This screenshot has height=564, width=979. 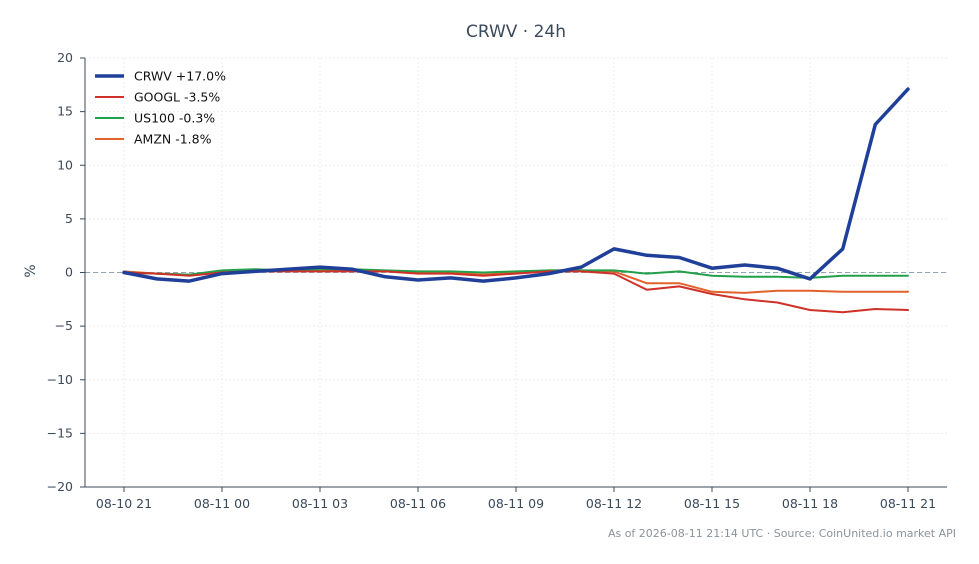 I want to click on y-tick-label: −5, so click(x=64, y=325).